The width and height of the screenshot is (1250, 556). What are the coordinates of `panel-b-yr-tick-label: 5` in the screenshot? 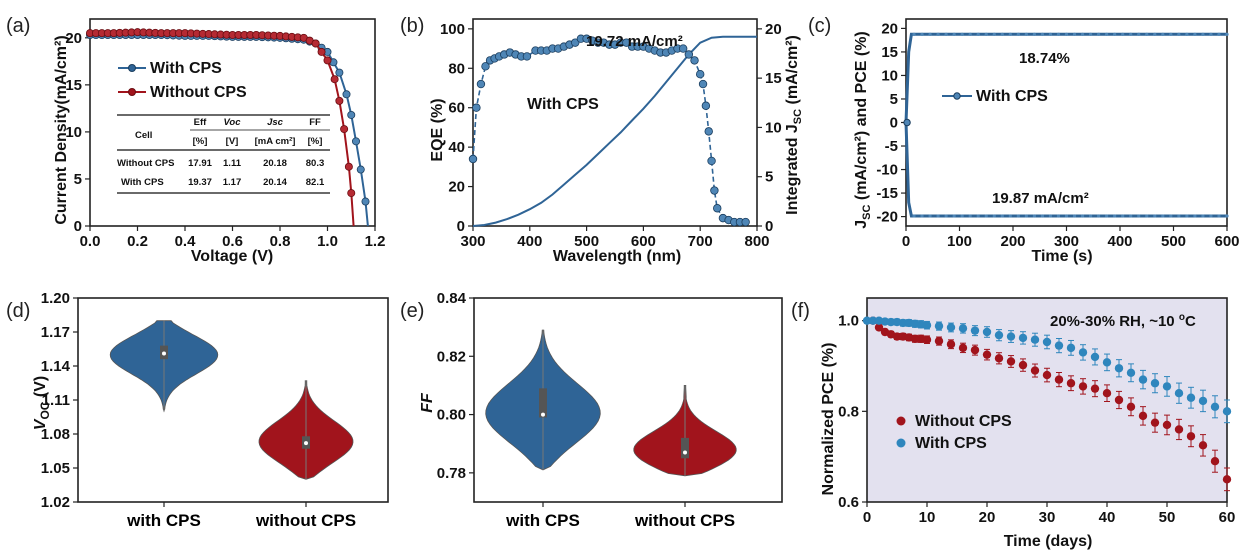 It's located at (769, 177).